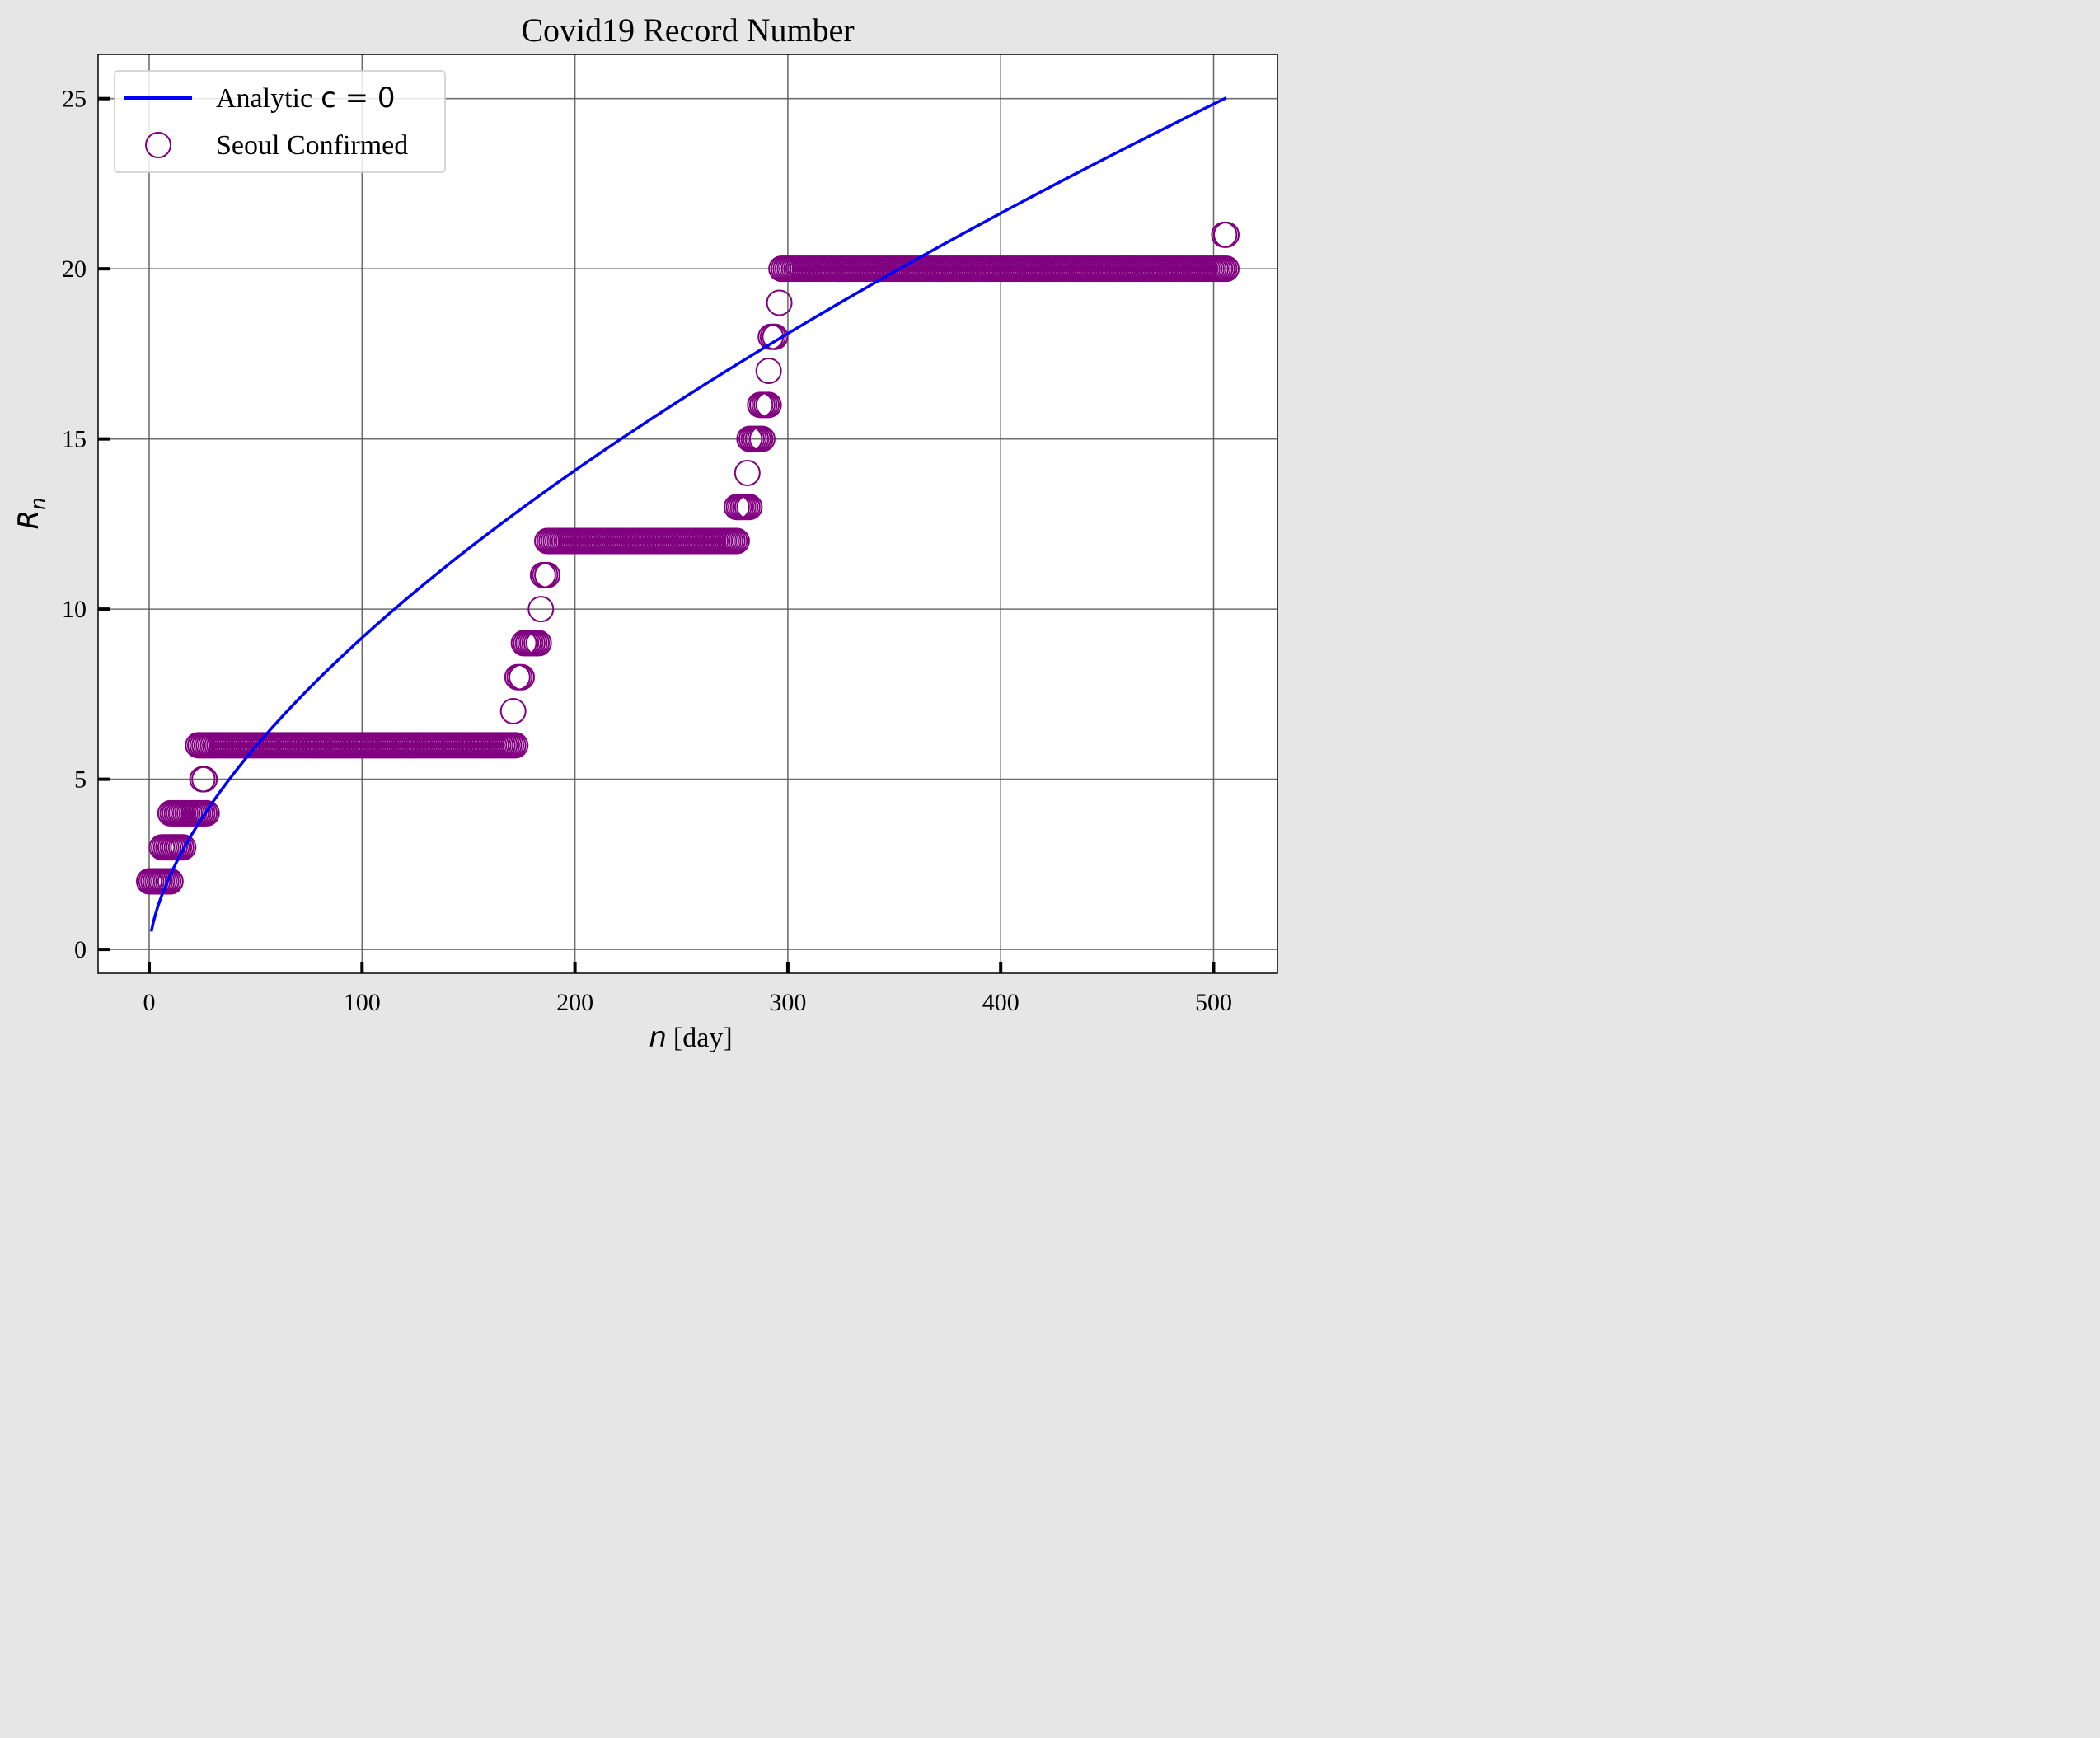 The height and width of the screenshot is (1738, 2100). What do you see at coordinates (158, 145) in the screenshot?
I see `legend-marker-swatch` at bounding box center [158, 145].